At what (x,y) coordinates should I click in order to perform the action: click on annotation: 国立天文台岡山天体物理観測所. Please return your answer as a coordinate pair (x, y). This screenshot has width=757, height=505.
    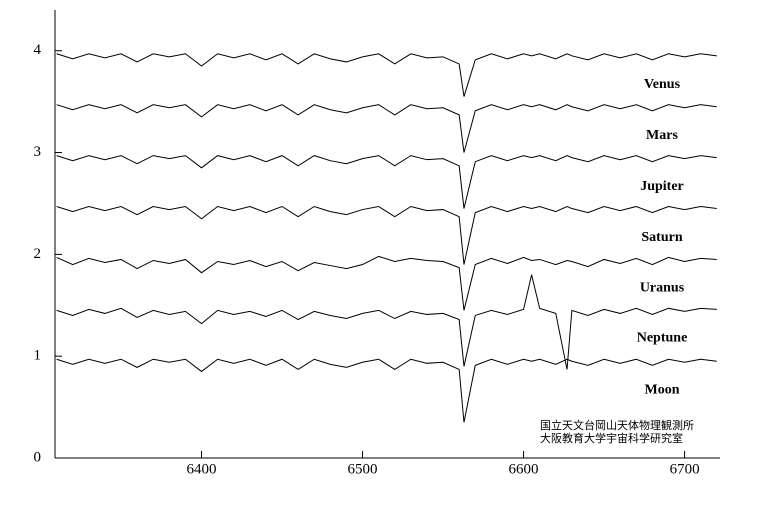
    Looking at the image, I should click on (617, 425).